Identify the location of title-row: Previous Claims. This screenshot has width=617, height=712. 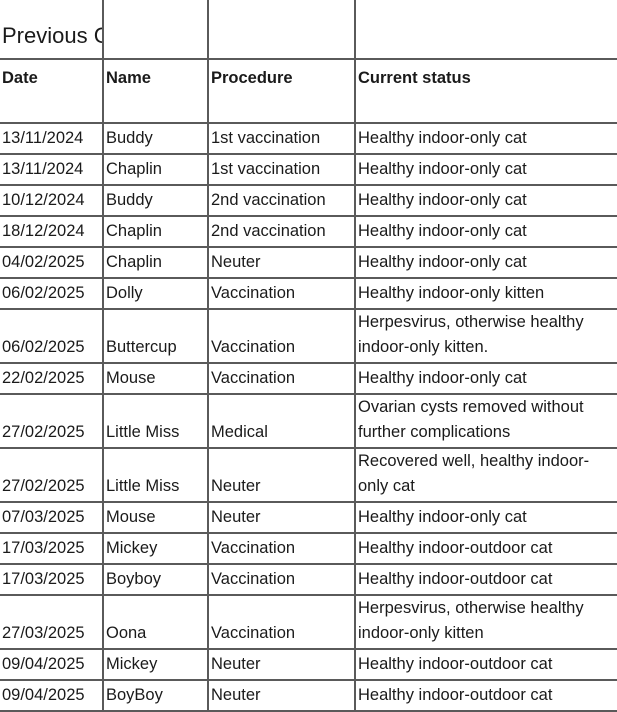
(308, 30).